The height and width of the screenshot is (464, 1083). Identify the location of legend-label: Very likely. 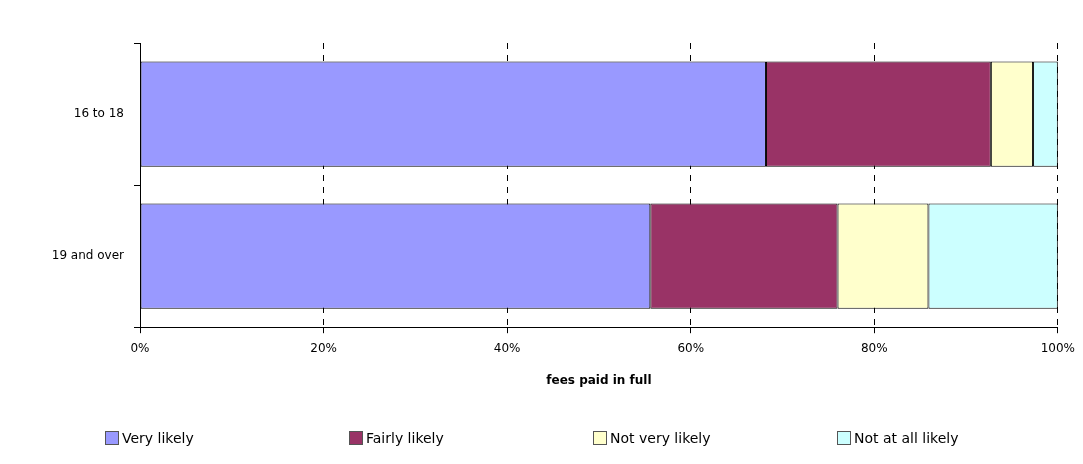
(158, 438).